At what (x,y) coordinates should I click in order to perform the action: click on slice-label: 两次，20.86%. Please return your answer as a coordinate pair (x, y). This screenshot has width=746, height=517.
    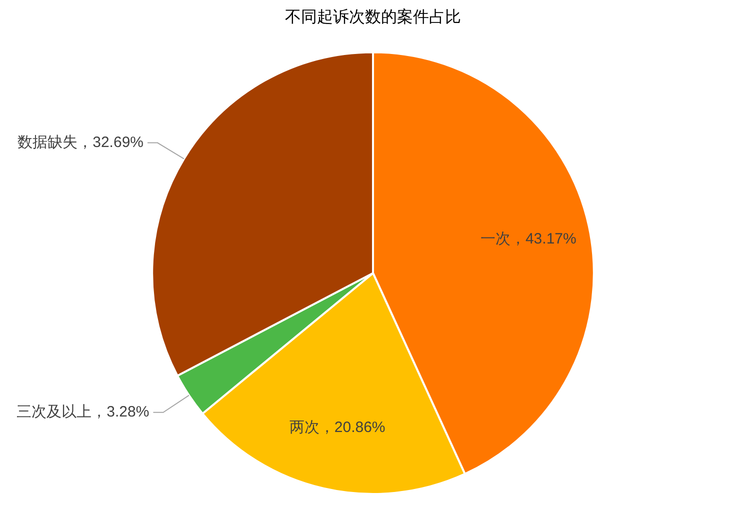
    Looking at the image, I should click on (337, 427).